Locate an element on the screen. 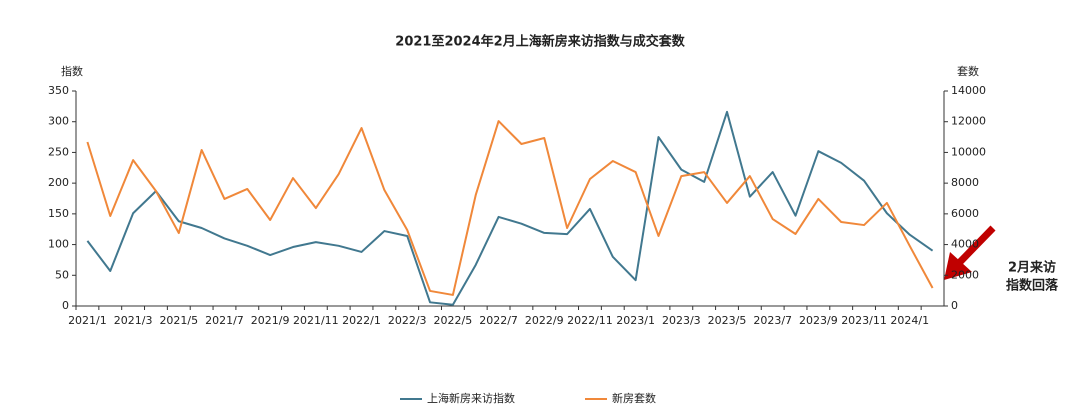  x-tick-label: 2021/7 is located at coordinates (224, 320).